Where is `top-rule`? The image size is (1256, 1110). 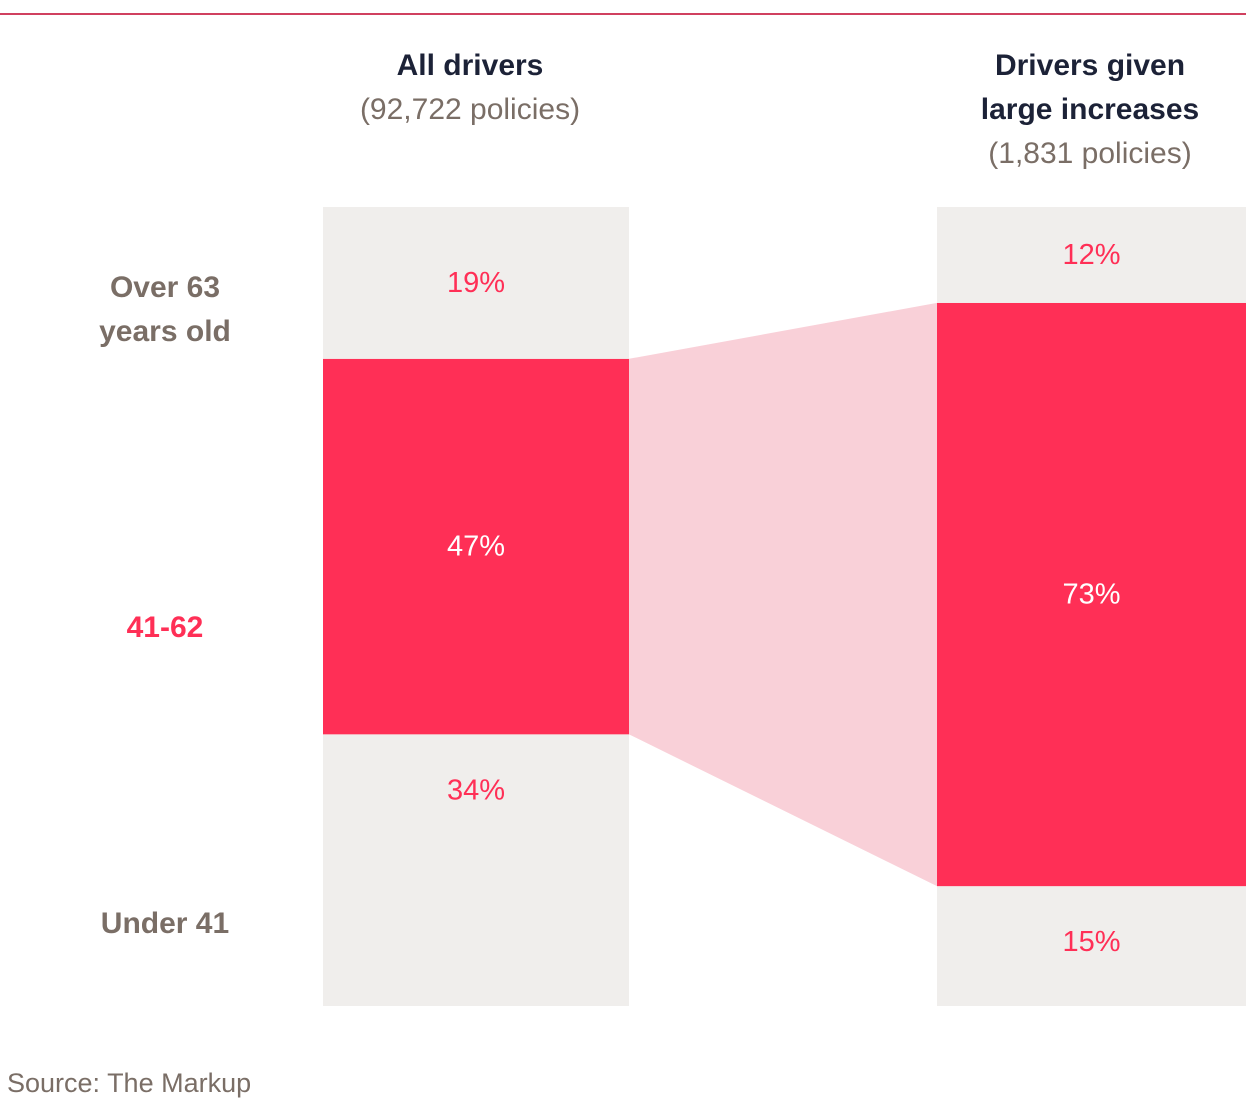
top-rule is located at coordinates (623, 14).